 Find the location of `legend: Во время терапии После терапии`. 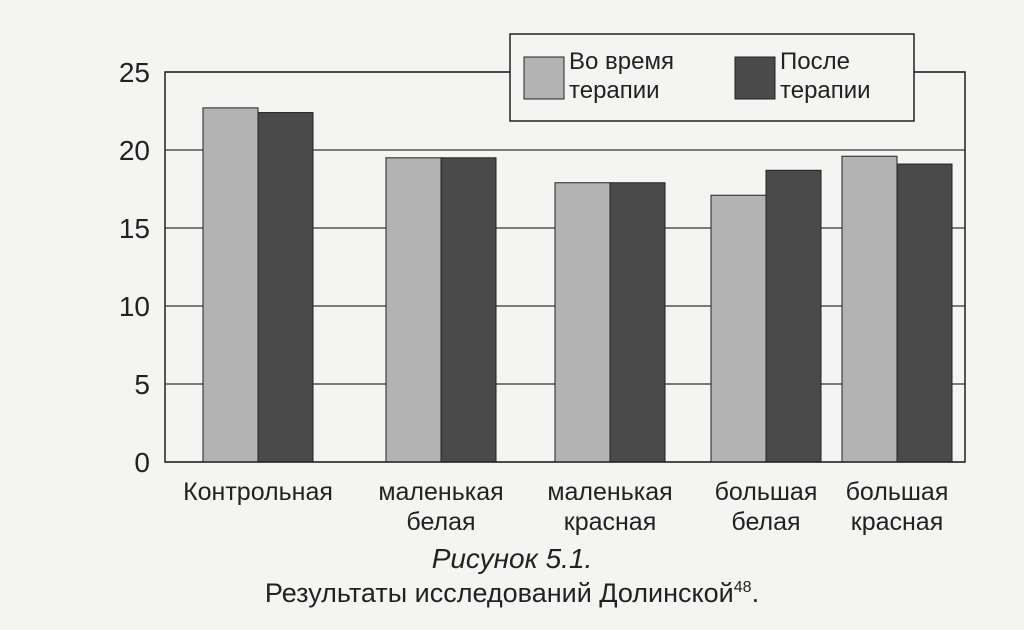

legend: Во время терапии После терапии is located at coordinates (712, 77).